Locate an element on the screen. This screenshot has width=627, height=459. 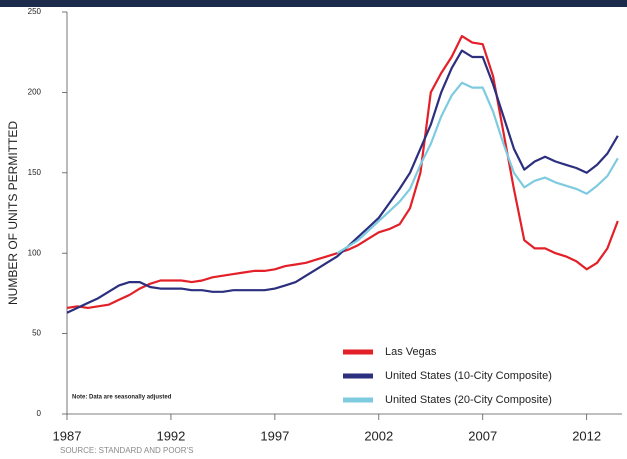
legend-label: United States (10-City Composite) is located at coordinates (468, 376).